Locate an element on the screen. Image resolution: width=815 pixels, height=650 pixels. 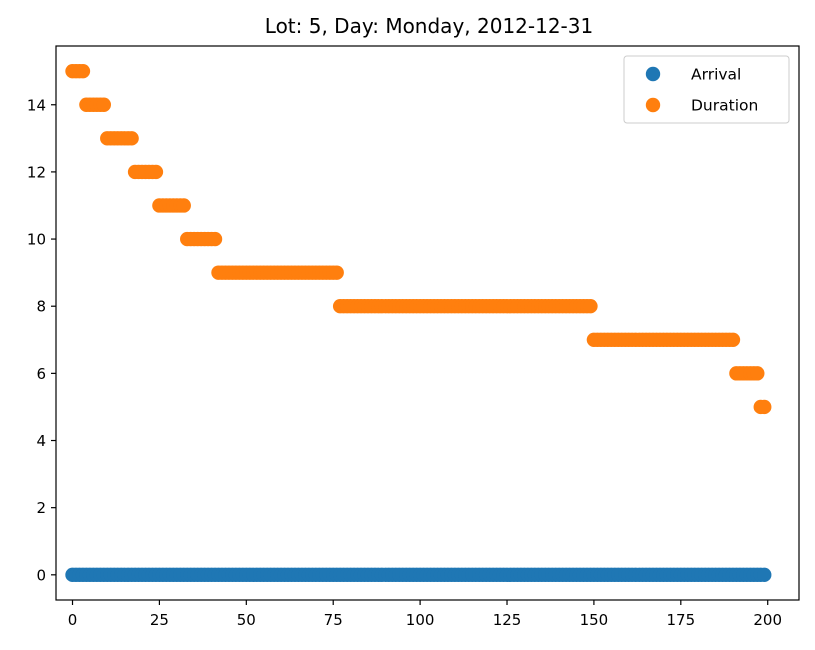
x-tick-label: 0 is located at coordinates (73, 620).